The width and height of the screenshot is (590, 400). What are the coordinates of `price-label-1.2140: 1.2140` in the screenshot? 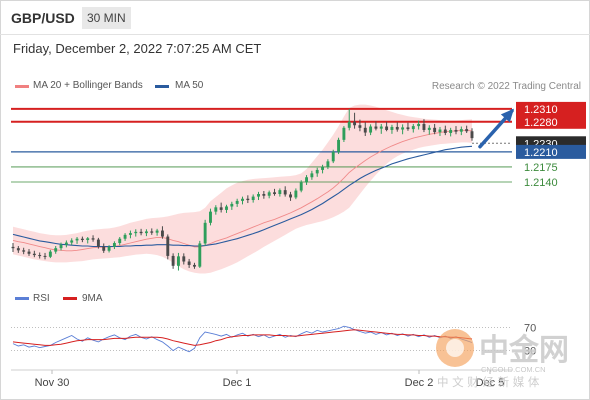 It's located at (541, 183).